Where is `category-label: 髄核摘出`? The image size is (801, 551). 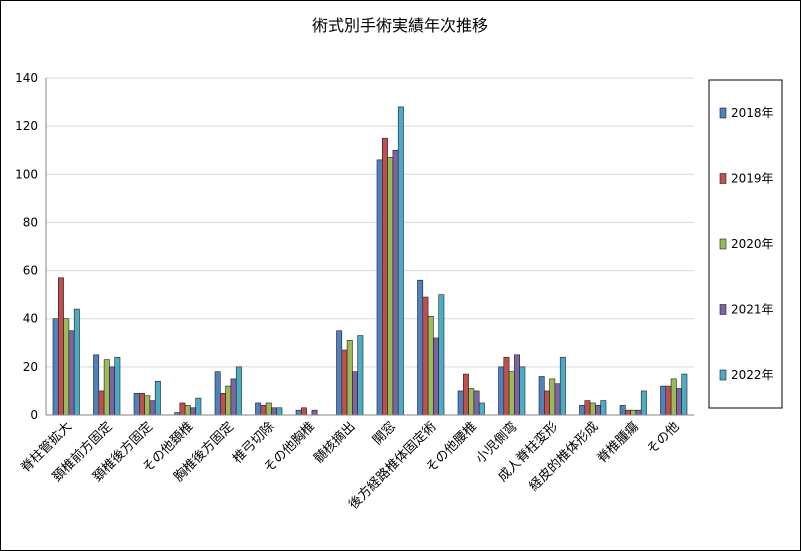 category-label: 髄核摘出 is located at coordinates (334, 443).